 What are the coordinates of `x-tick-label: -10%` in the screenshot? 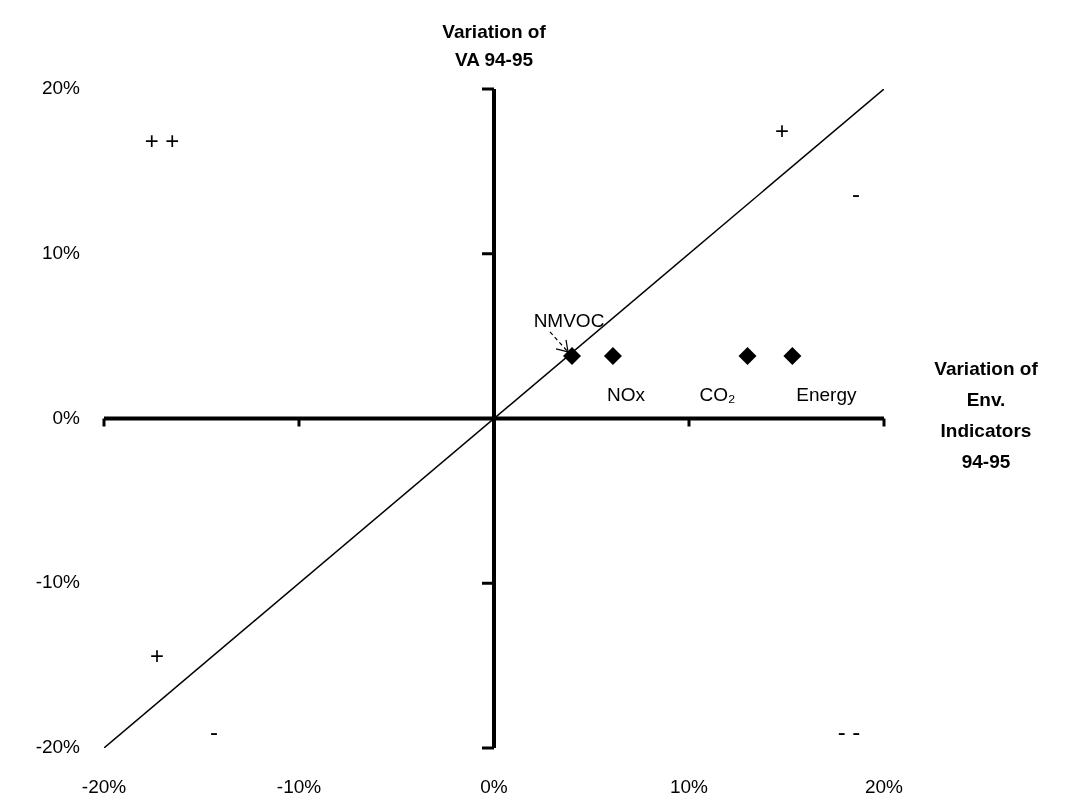 It's located at (299, 786).